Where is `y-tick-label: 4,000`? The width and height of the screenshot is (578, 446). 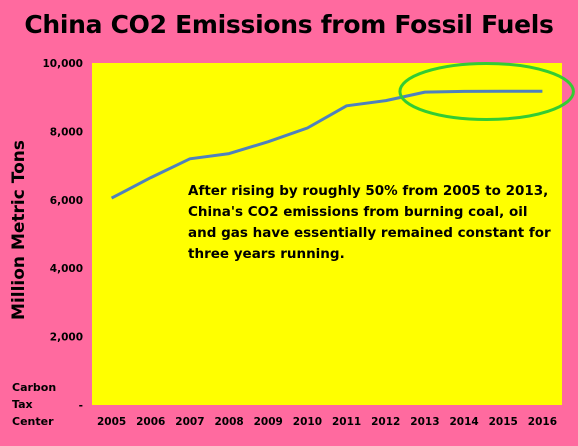
y-tick-label: 4,000 is located at coordinates (66, 269).